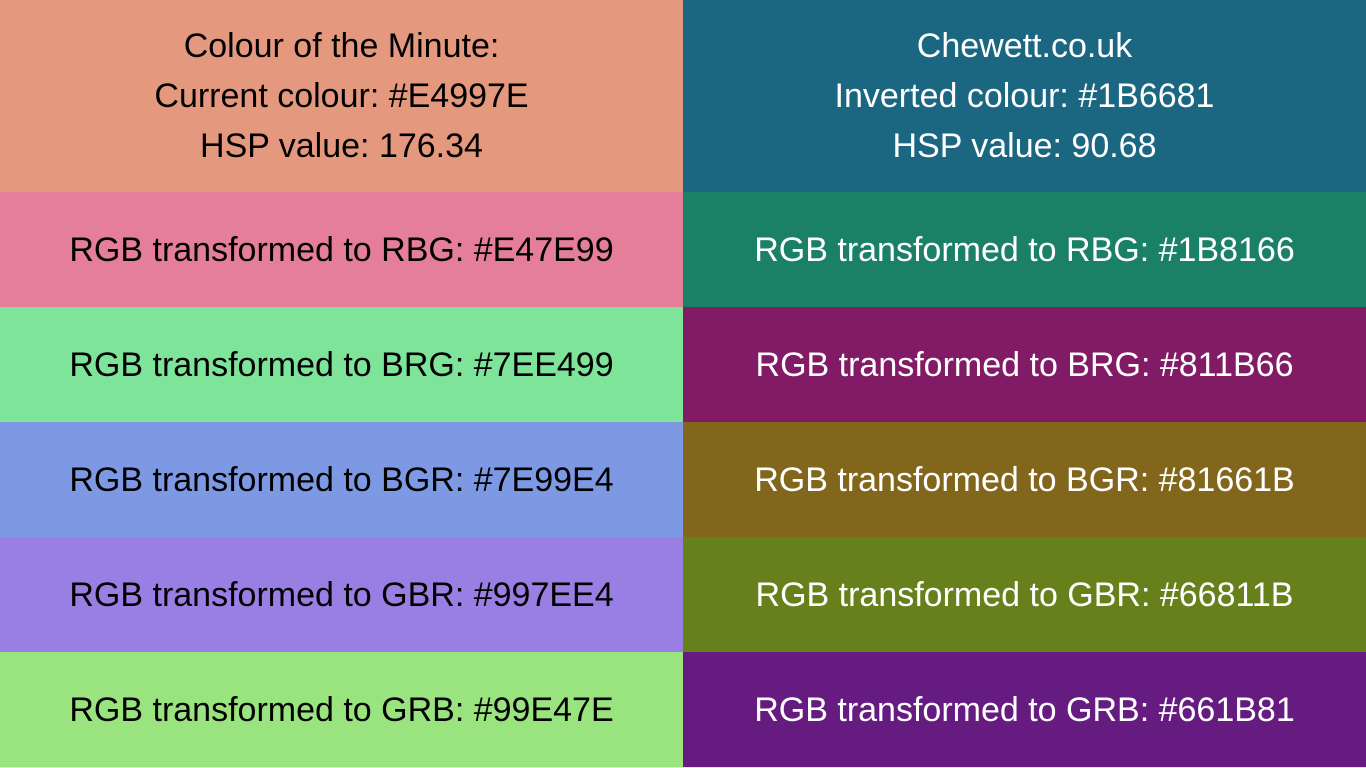  I want to click on swatch-label: RGB transformed to GBR: #997EE4, so click(341, 594).